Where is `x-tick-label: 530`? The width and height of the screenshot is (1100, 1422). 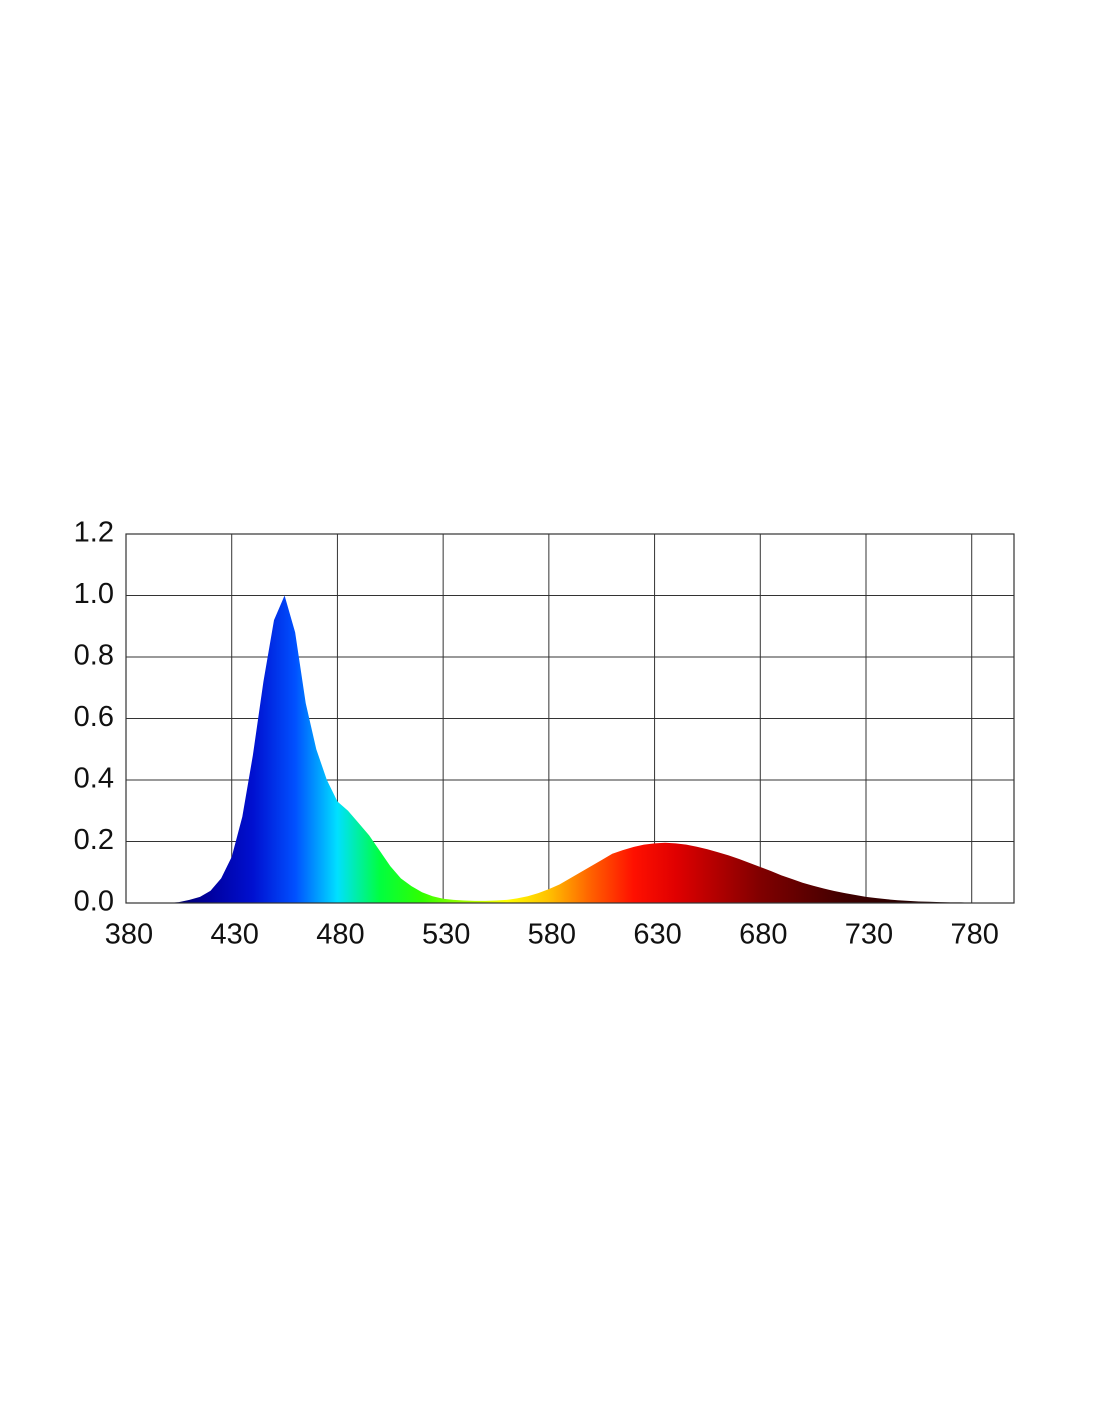 x-tick-label: 530 is located at coordinates (446, 935).